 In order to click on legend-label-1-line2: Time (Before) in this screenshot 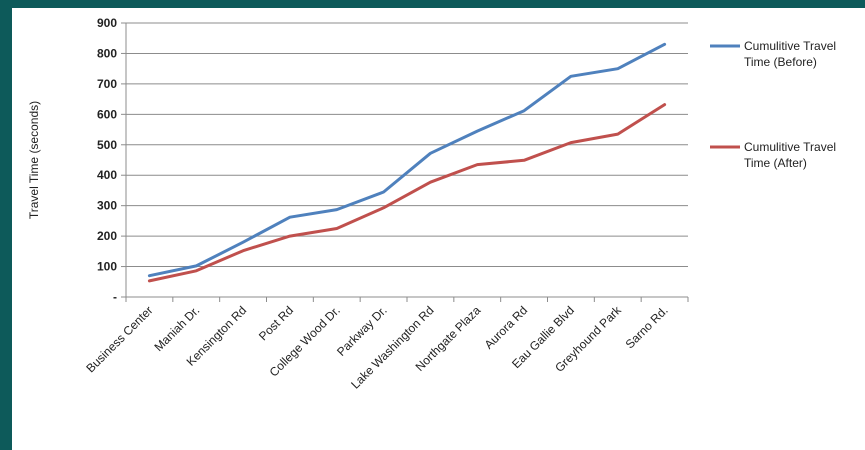, I will do `click(780, 62)`.